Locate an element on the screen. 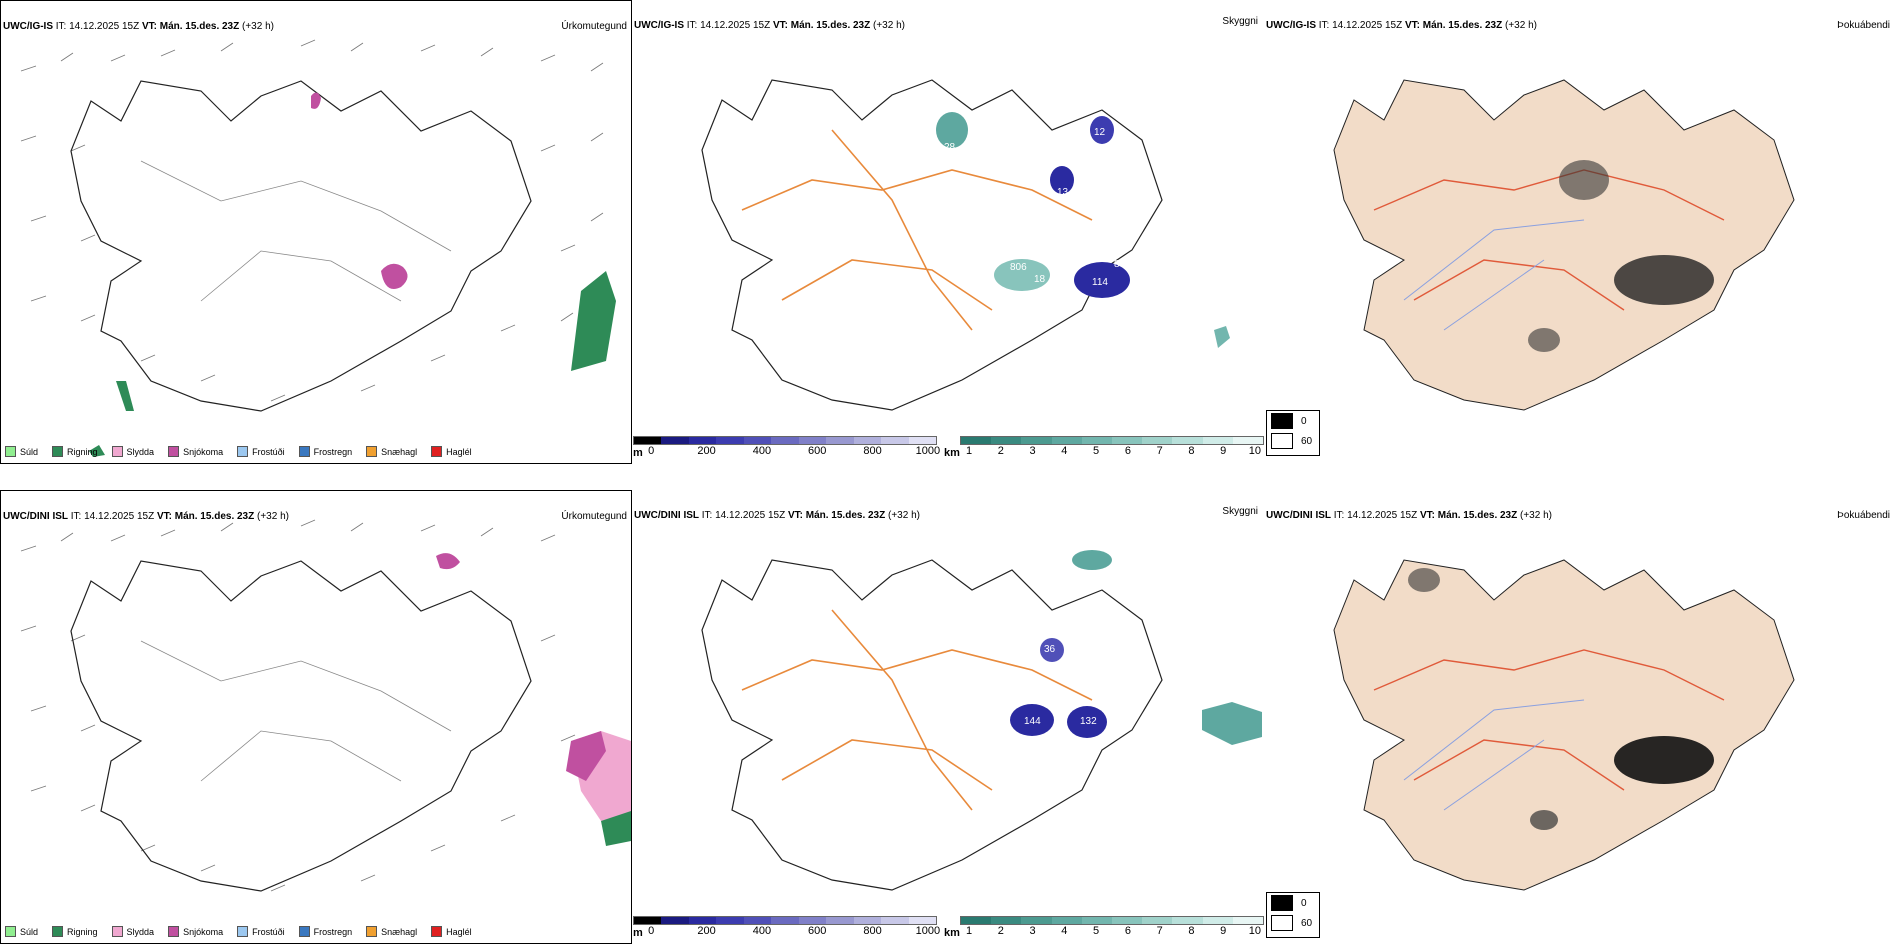 This screenshot has width=1900, height=950. colorbar-tick: 2 is located at coordinates (1000, 931).